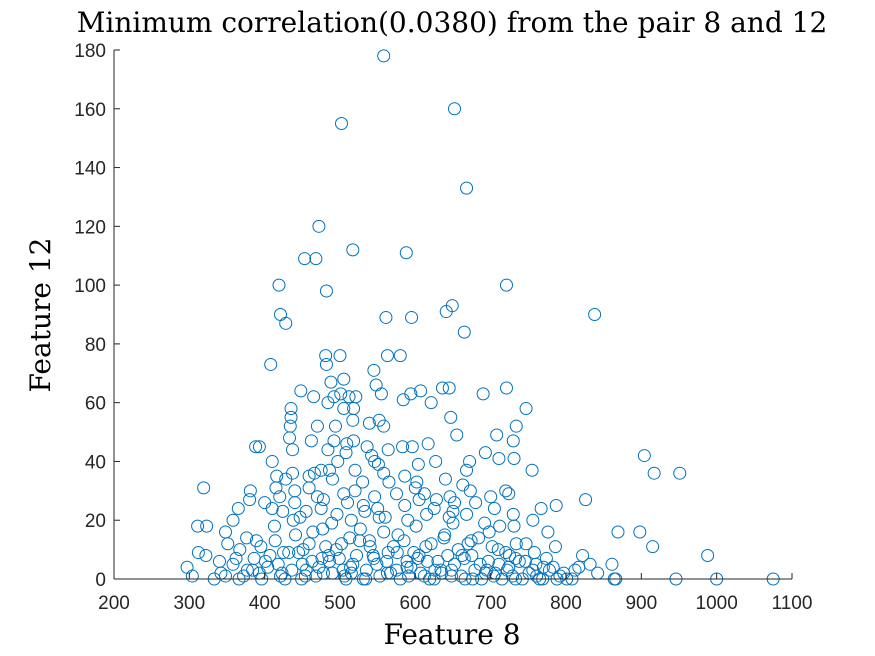 The width and height of the screenshot is (875, 656). What do you see at coordinates (792, 603) in the screenshot?
I see `x-tick-label: 1100` at bounding box center [792, 603].